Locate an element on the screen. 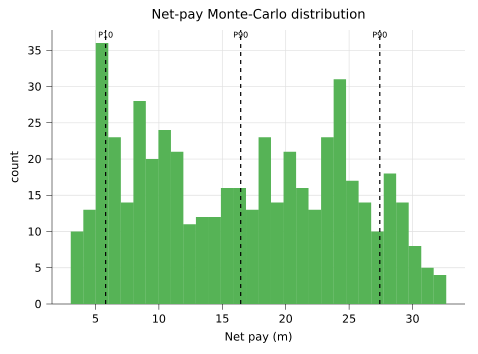  y-tick-label: 30 is located at coordinates (34, 86).